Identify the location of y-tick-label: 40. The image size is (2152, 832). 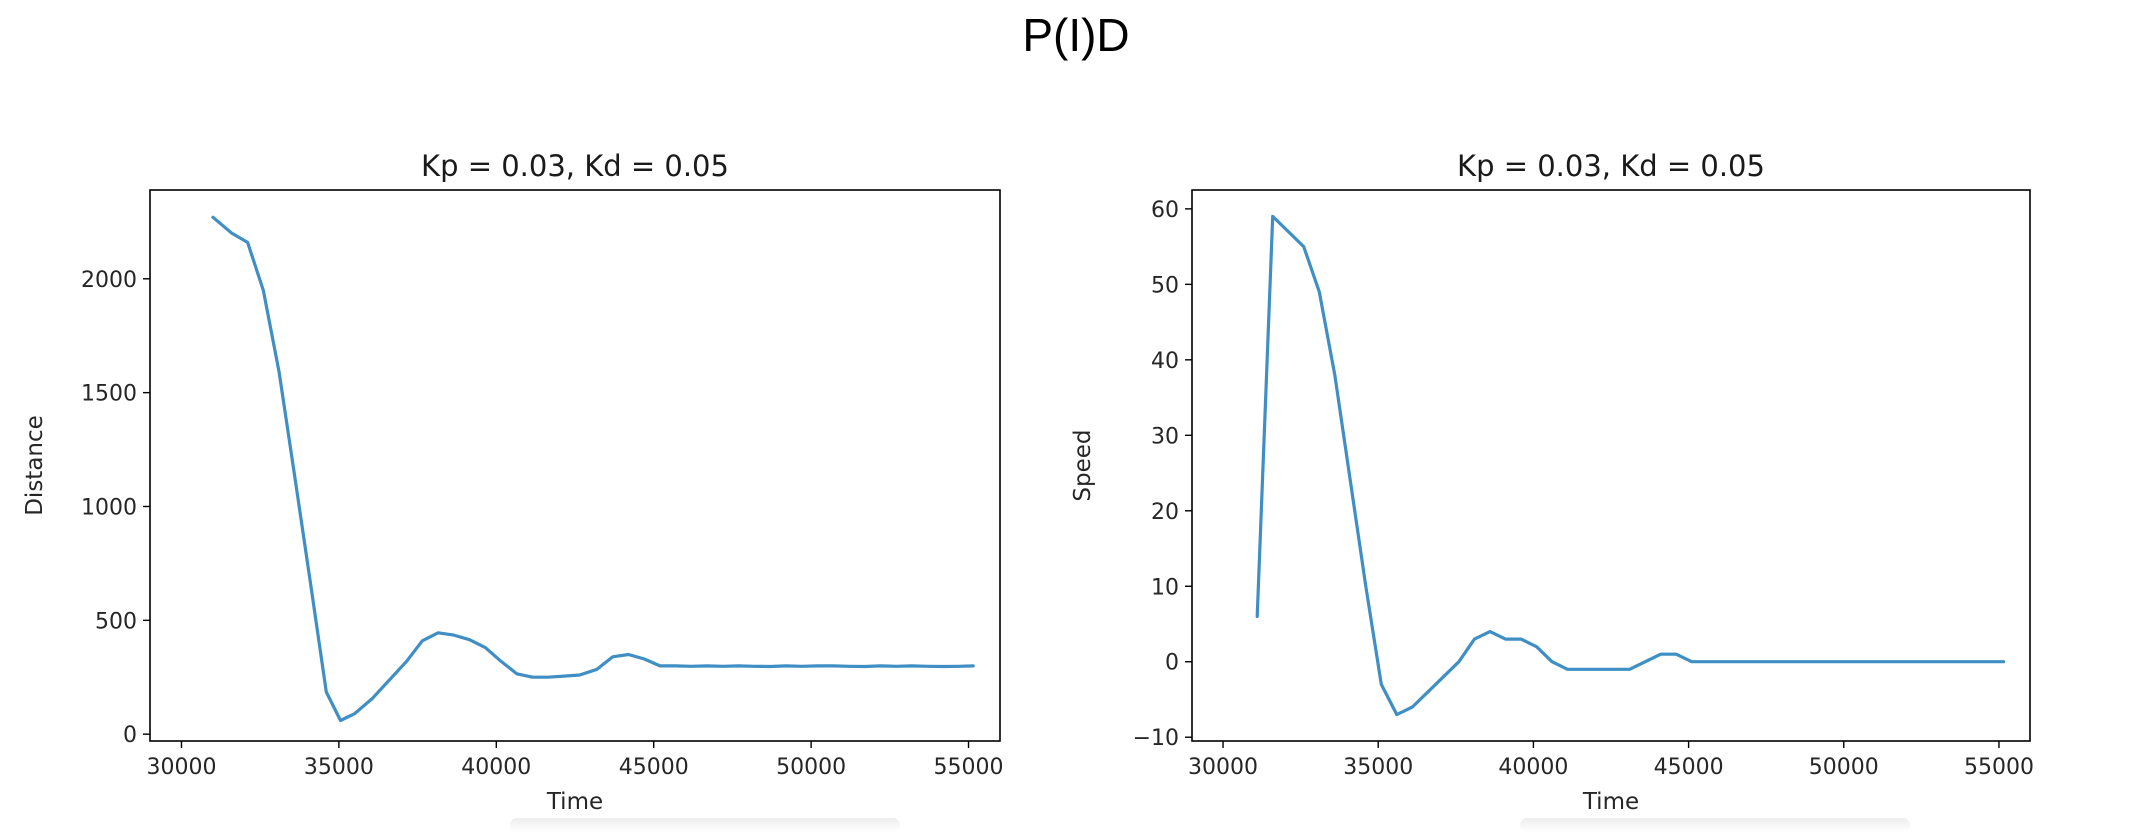
(1165, 361).